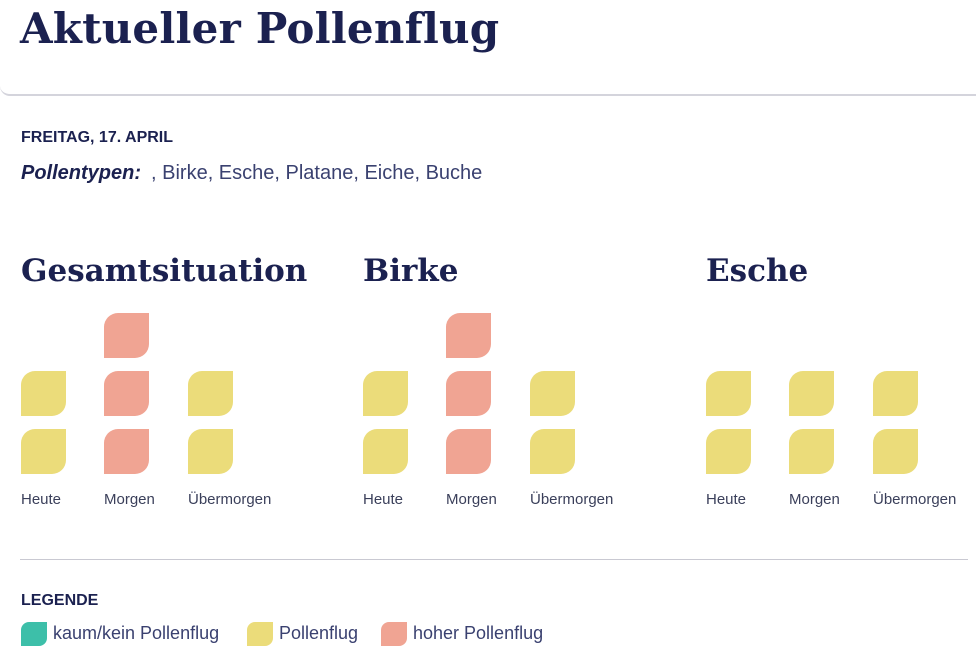  I want to click on legend-title: LEGENDE, so click(60, 600).